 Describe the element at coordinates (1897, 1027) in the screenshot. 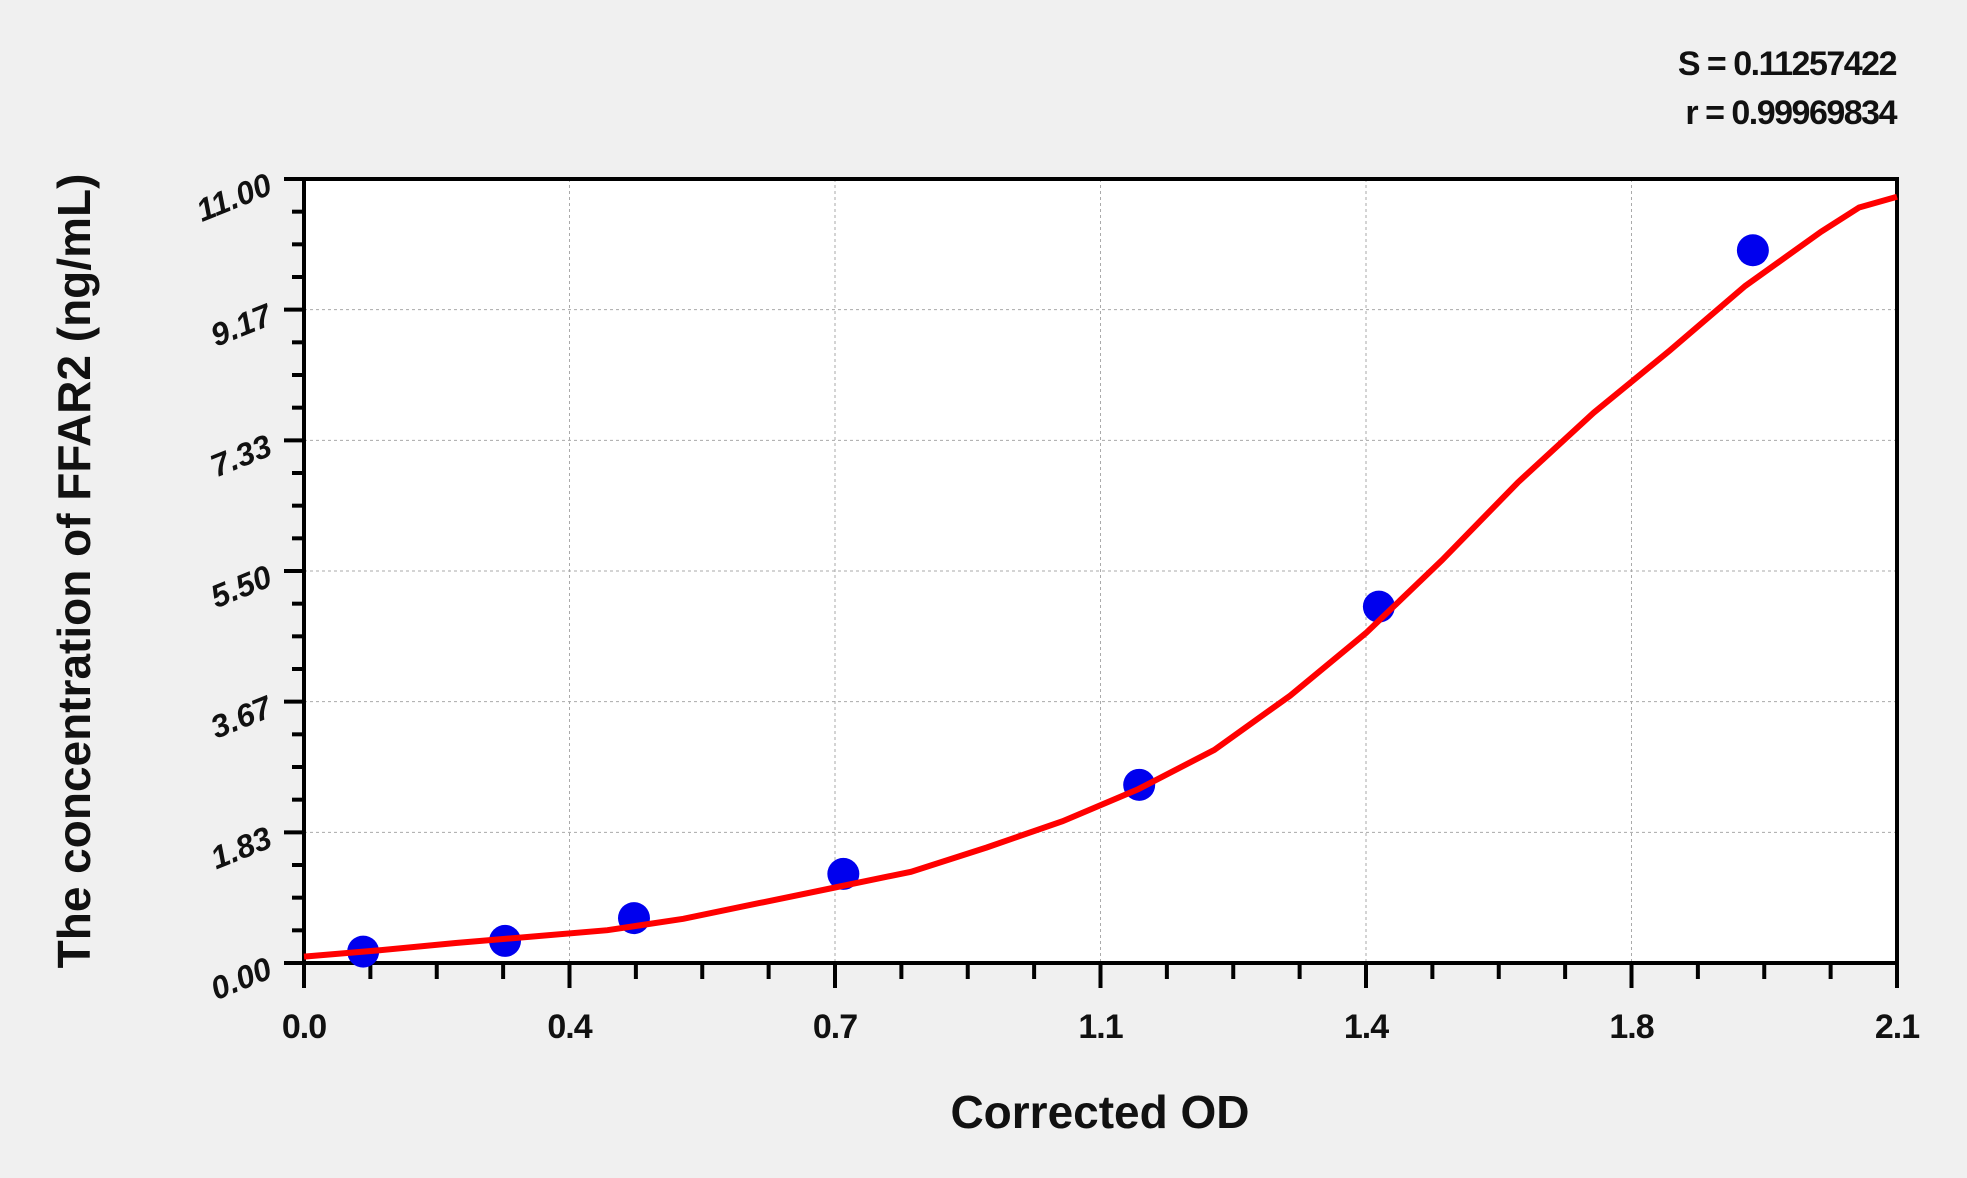

I see `x-tick-label: 2.1` at that location.